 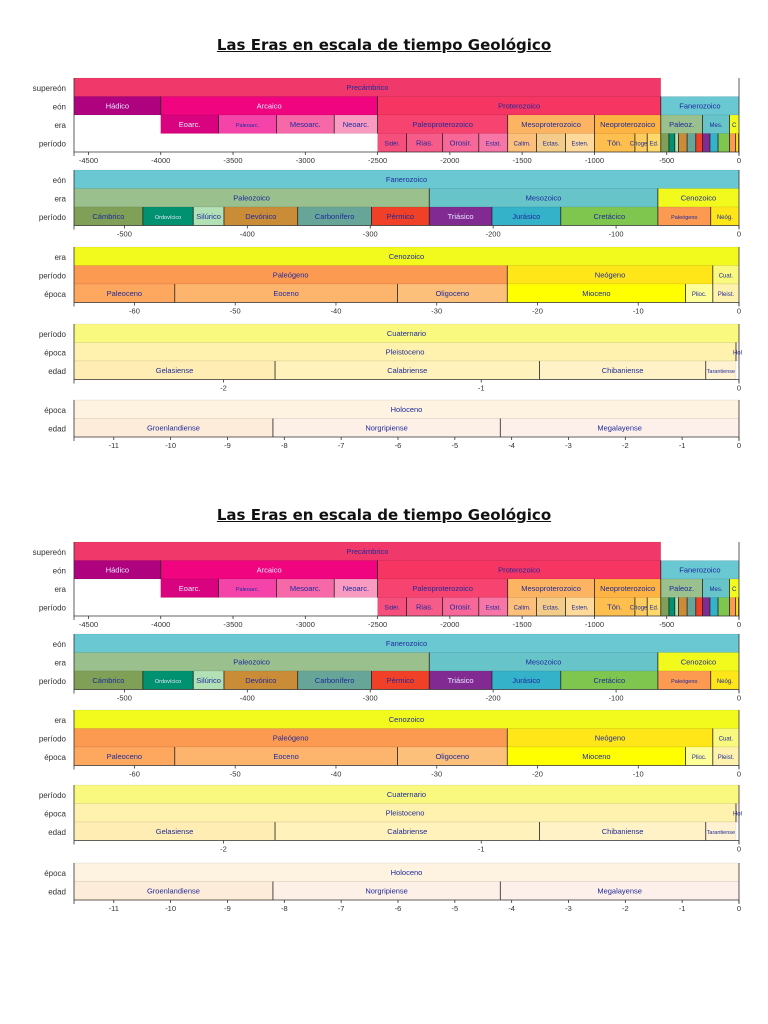 What do you see at coordinates (452, 293) in the screenshot?
I see `band-label: Oligoceno` at bounding box center [452, 293].